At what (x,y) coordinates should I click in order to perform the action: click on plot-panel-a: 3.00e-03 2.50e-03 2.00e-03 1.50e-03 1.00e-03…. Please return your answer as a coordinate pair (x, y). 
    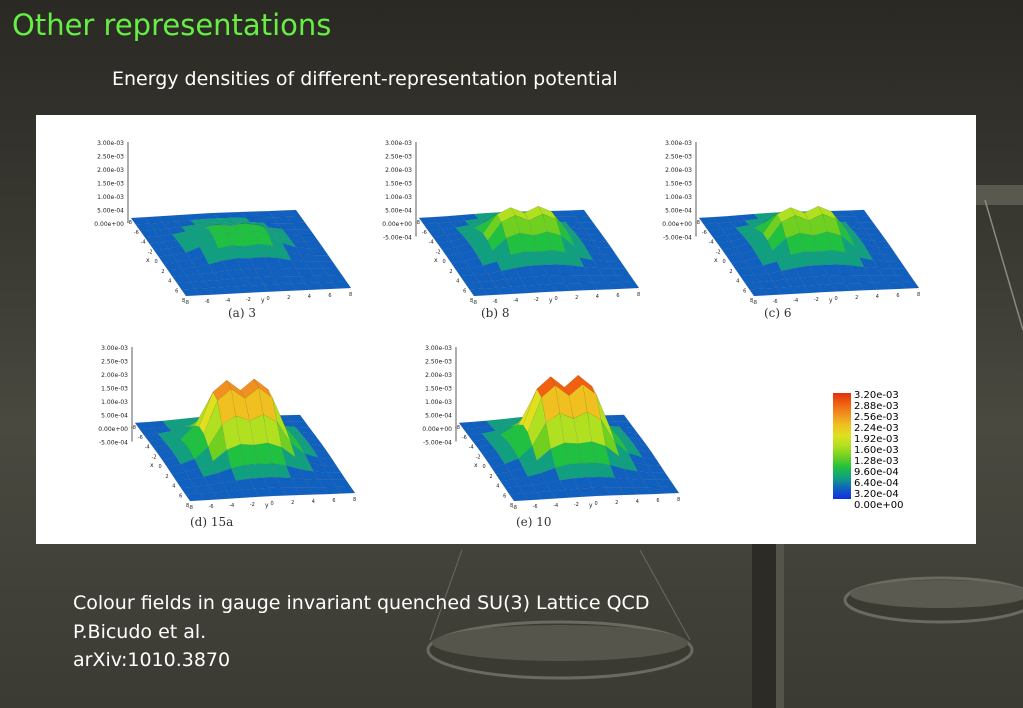
    Looking at the image, I should click on (214, 230).